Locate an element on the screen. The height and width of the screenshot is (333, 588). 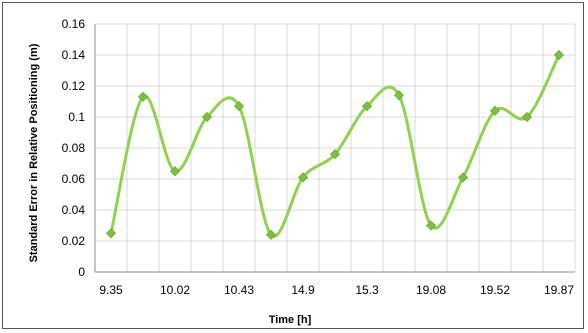
y-tick-labels: 0 0.02 0.04 0.06 0.08 0.1 0.12 0.14 0.16 is located at coordinates (74, 148).